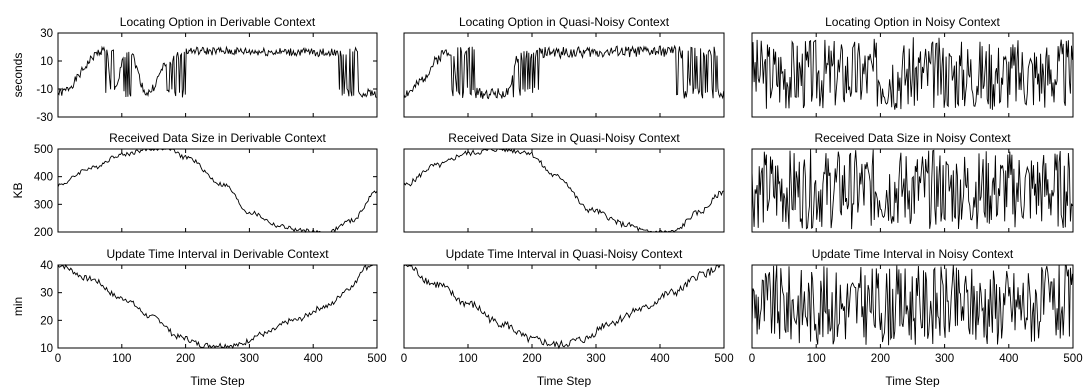 The height and width of the screenshot is (387, 1089). I want to click on y-tick-label: 20, so click(46, 321).